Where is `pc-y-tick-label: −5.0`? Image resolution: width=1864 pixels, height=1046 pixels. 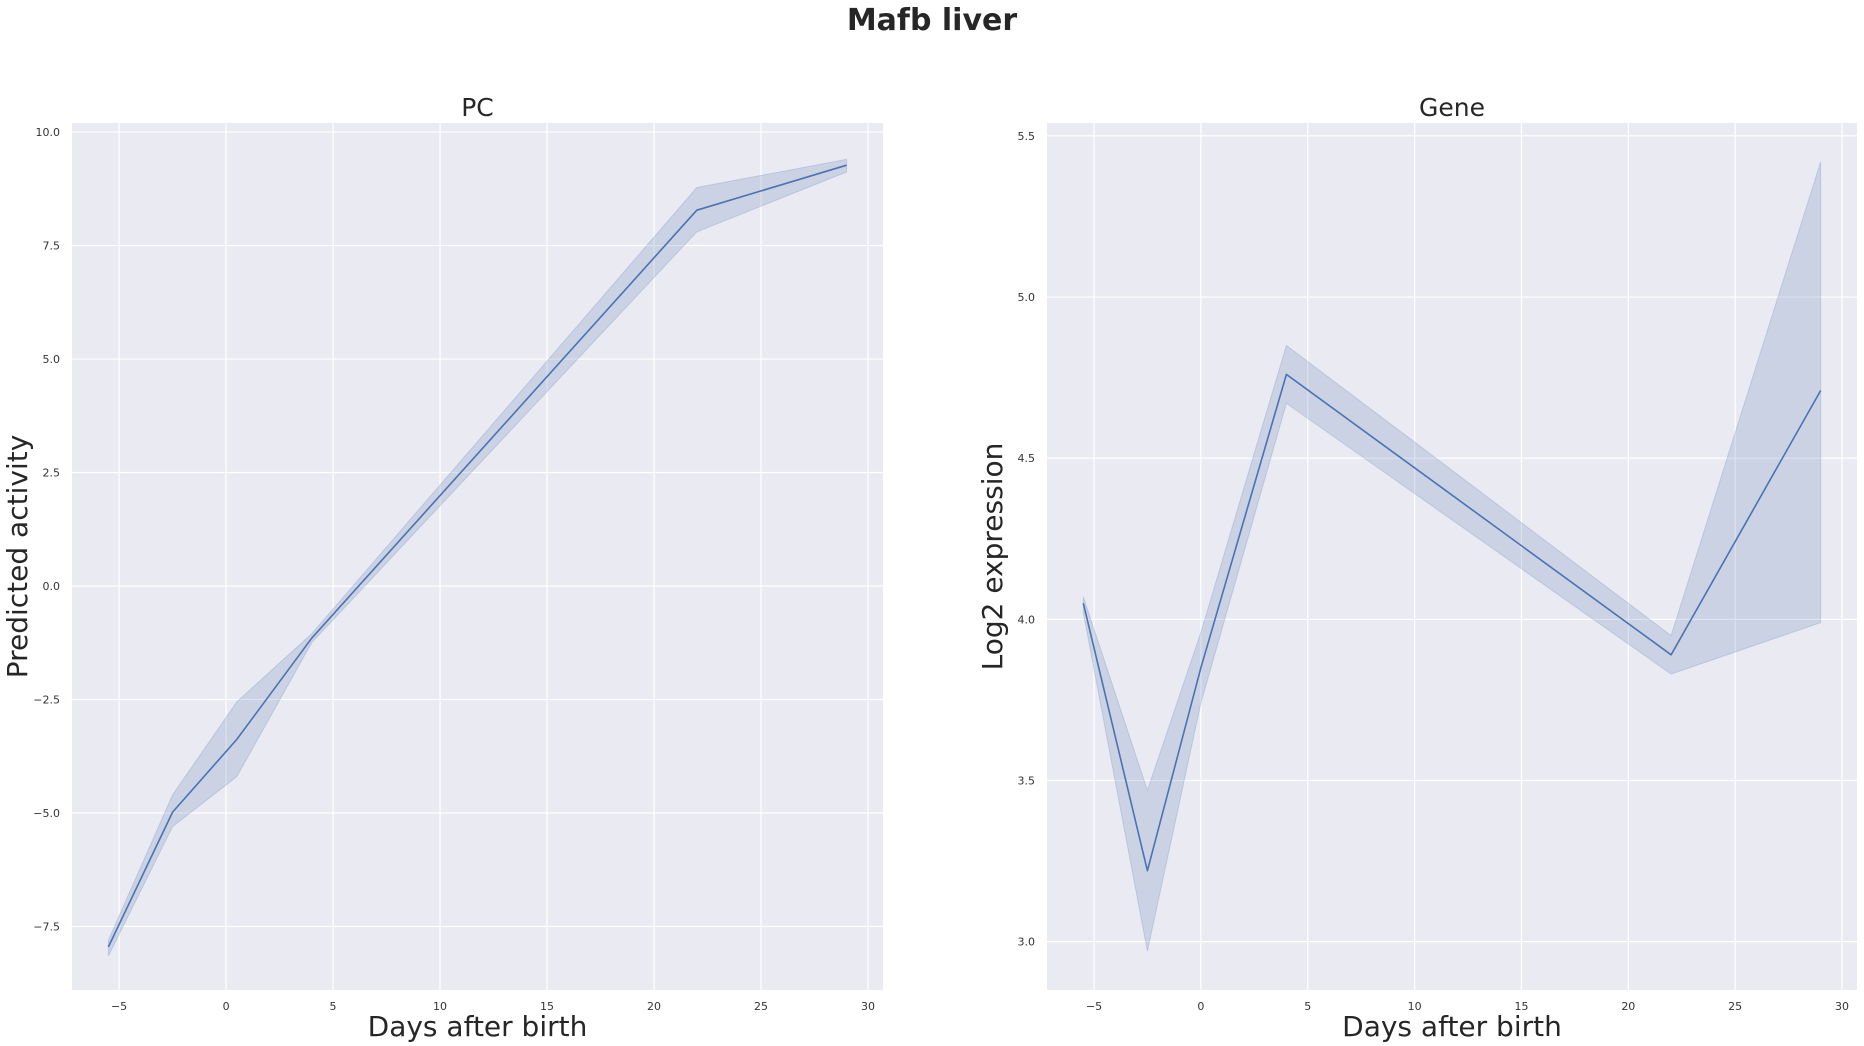
pc-y-tick-label: −5.0 is located at coordinates (46, 813).